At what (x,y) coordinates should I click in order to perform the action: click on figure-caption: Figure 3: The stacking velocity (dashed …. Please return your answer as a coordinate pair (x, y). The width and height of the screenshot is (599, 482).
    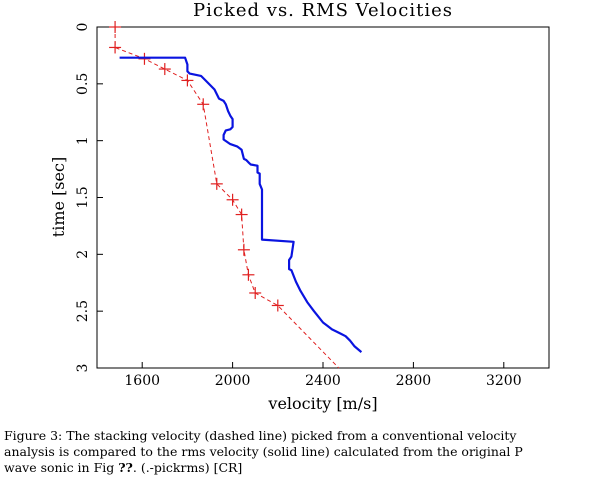
    Looking at the image, I should click on (301, 452).